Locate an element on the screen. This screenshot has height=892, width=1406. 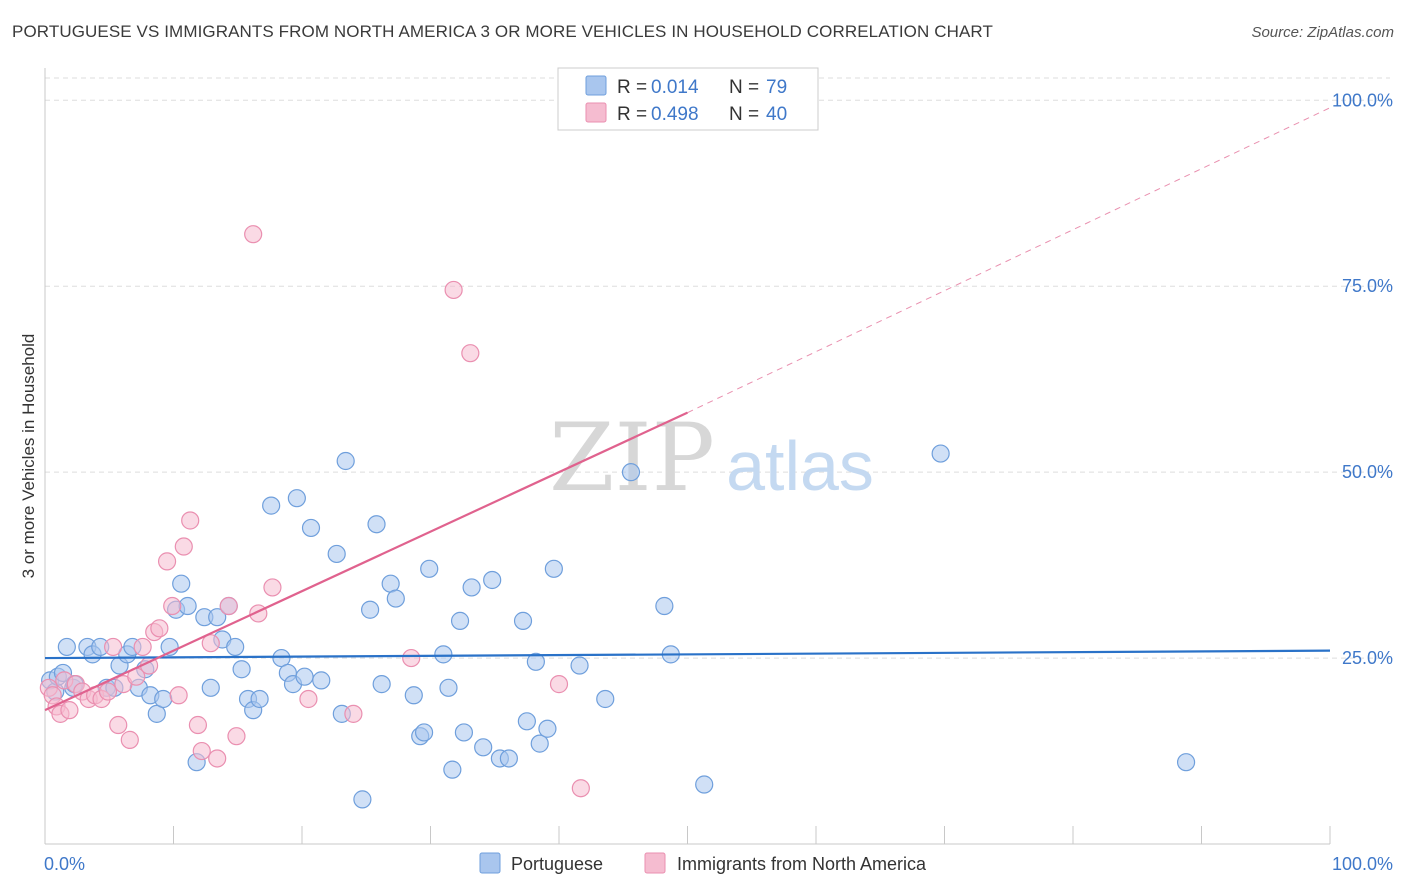
portuguese-trend-line is located at coordinates (687, 654).